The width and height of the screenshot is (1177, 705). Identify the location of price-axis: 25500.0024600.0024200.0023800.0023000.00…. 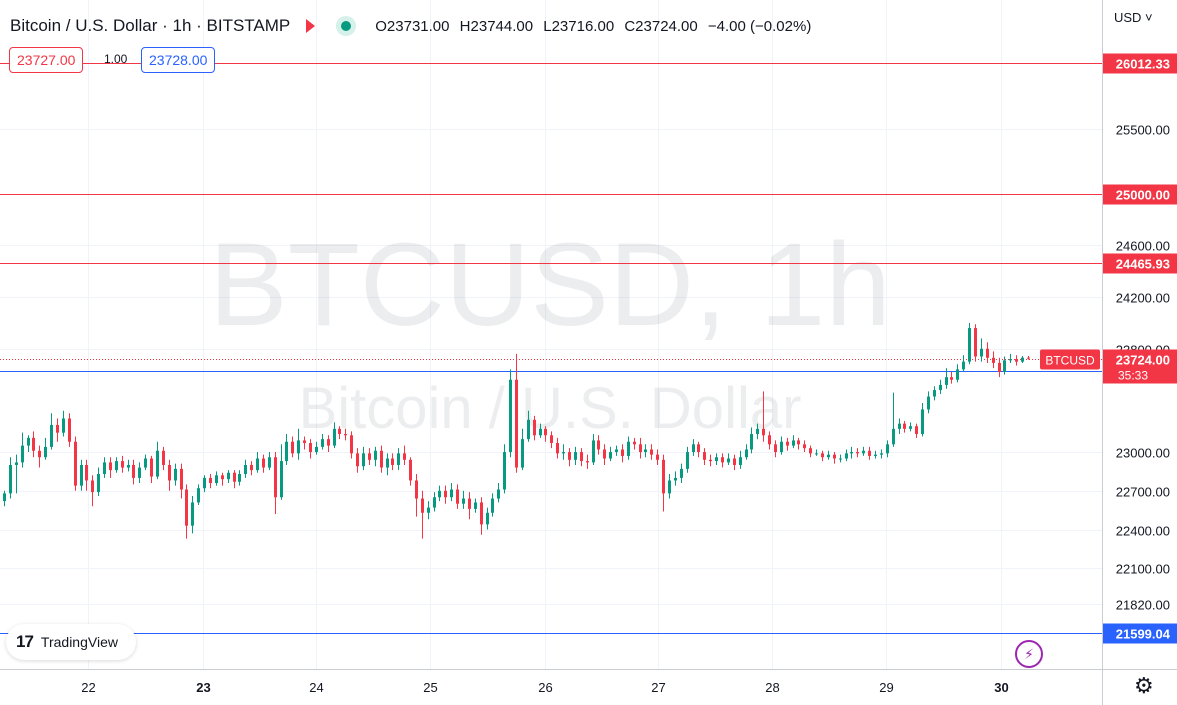
(1143, 368).